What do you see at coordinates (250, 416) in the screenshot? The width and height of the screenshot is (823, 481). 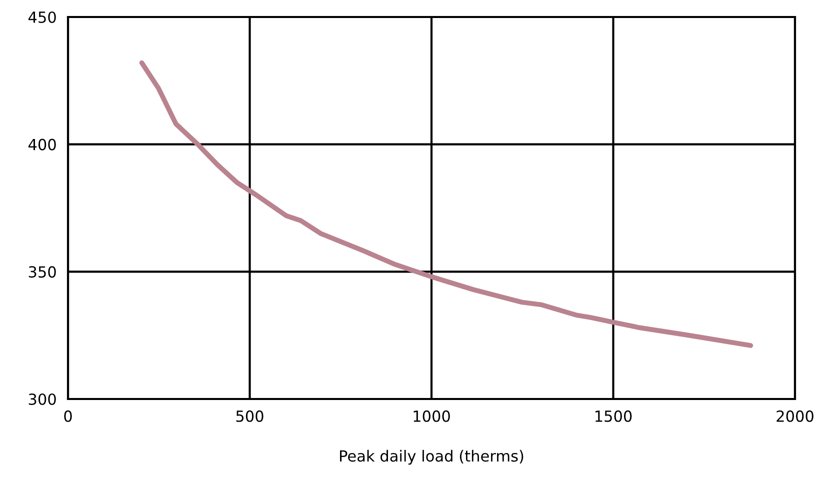 I see `x-tick-label: 500` at bounding box center [250, 416].